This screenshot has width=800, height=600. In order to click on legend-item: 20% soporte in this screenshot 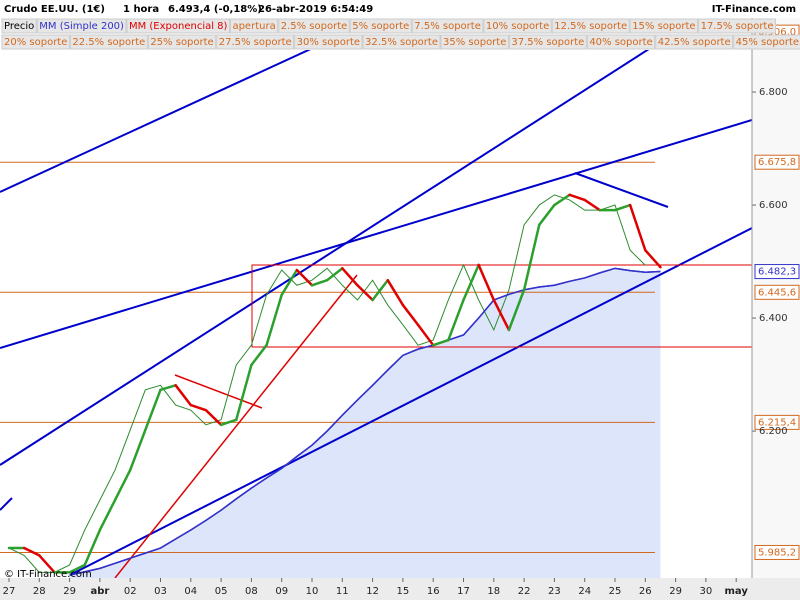, I will do `click(35, 42)`.